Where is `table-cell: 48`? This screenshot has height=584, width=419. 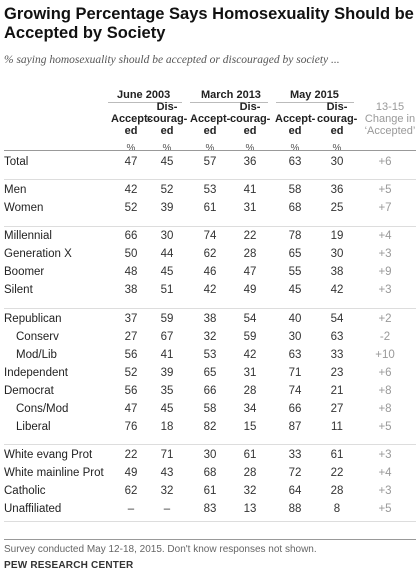 table-cell: 48 is located at coordinates (131, 272).